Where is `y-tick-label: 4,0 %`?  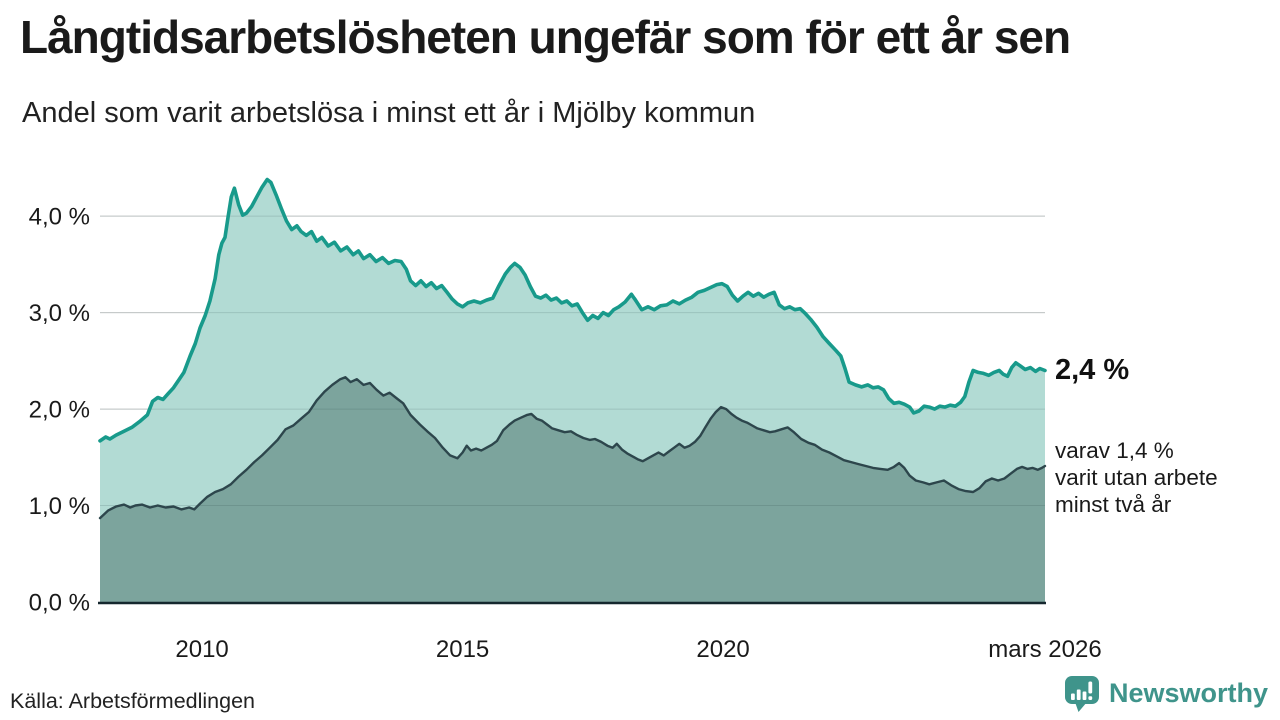 y-tick-label: 4,0 % is located at coordinates (59, 217).